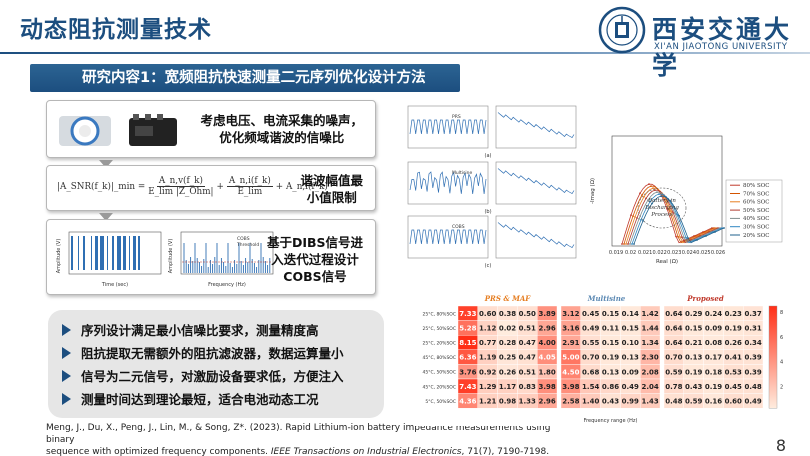  I want to click on heatmap-cell-value: 2.96, so click(546, 329).